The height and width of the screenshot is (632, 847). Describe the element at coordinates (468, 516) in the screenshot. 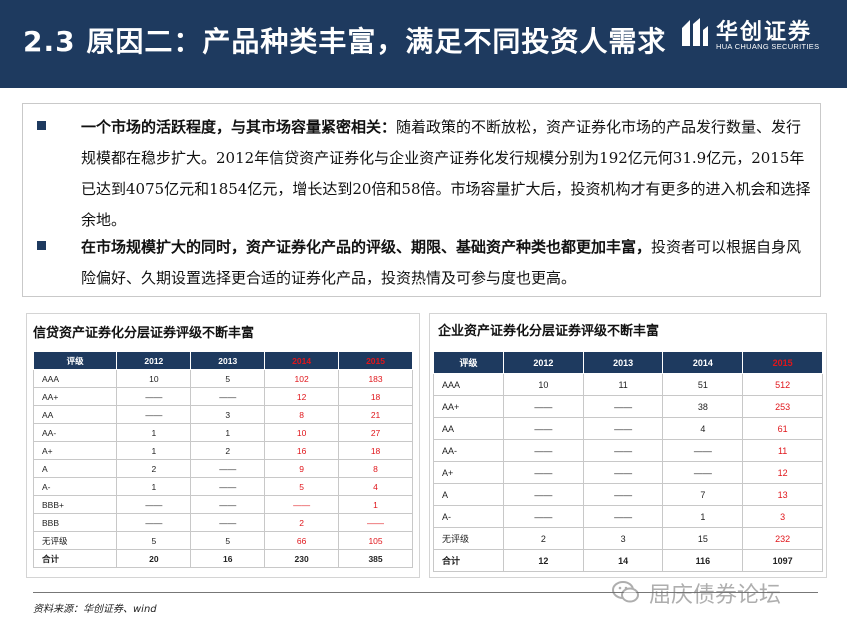

I see `rating-cell: A-` at that location.